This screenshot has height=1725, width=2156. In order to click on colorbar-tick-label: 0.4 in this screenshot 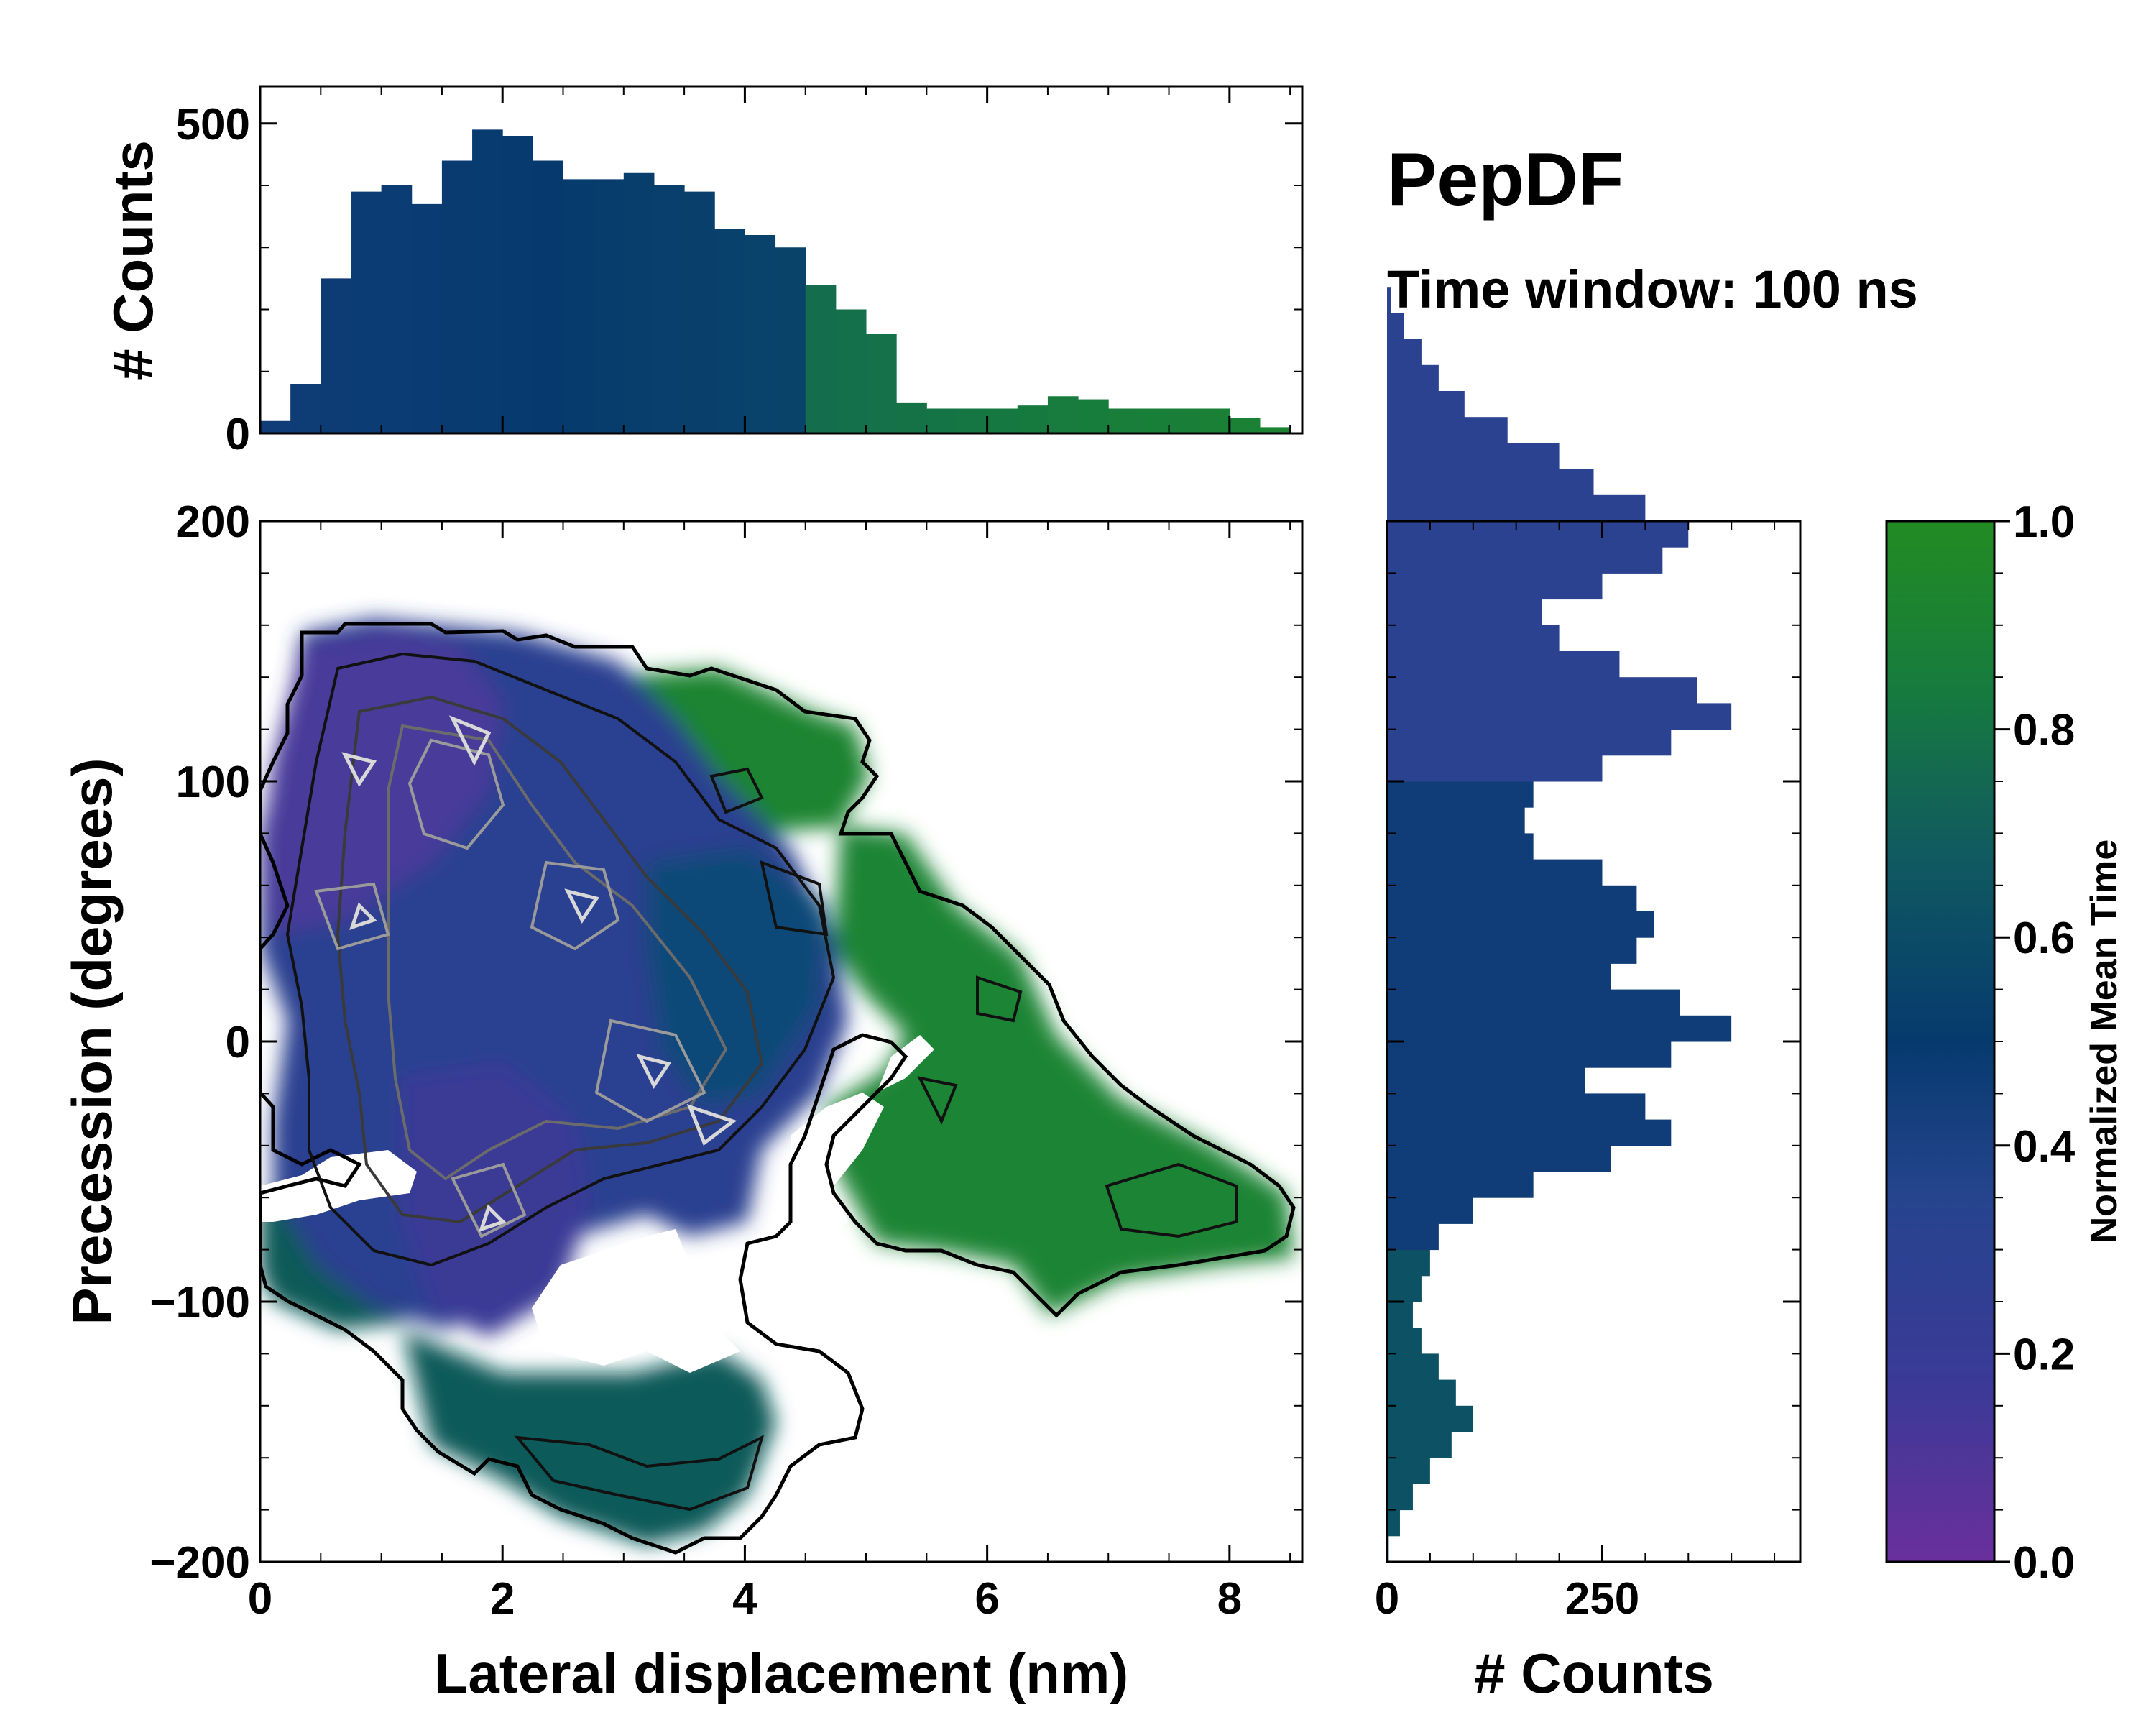, I will do `click(2044, 1147)`.